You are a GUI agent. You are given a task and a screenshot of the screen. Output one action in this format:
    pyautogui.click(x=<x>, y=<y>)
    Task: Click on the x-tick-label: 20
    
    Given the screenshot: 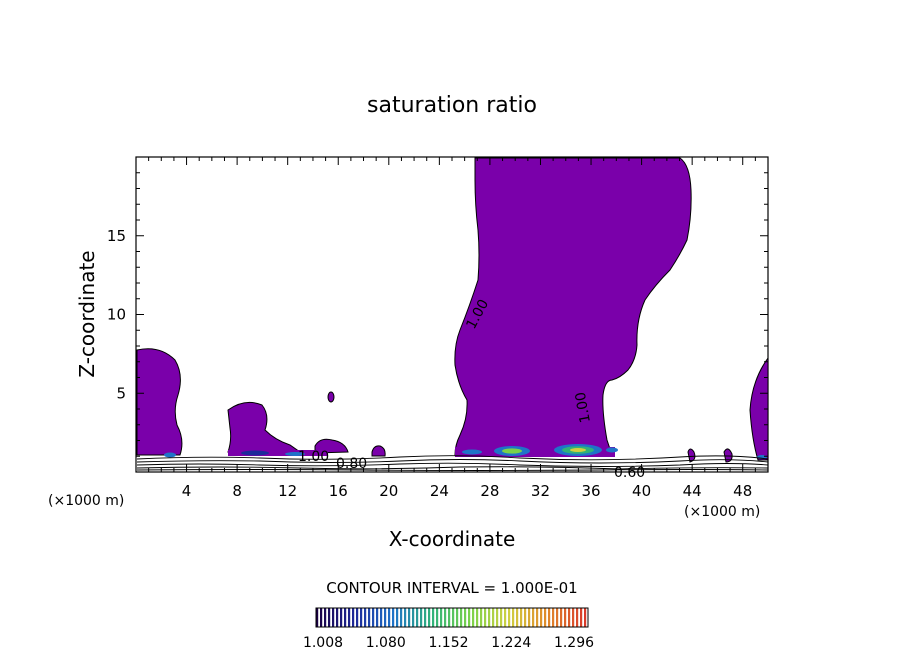 What is the action you would take?
    pyautogui.click(x=388, y=491)
    